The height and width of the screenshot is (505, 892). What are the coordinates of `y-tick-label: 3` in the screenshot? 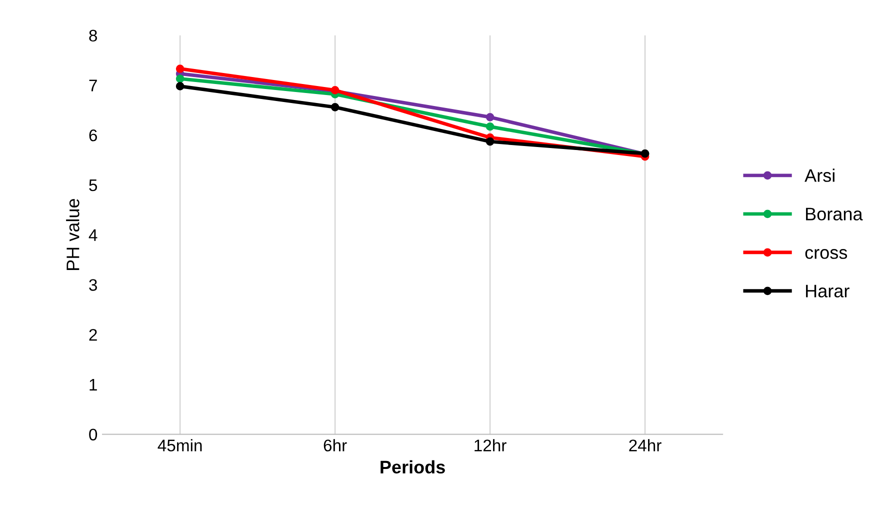 It's located at (93, 285).